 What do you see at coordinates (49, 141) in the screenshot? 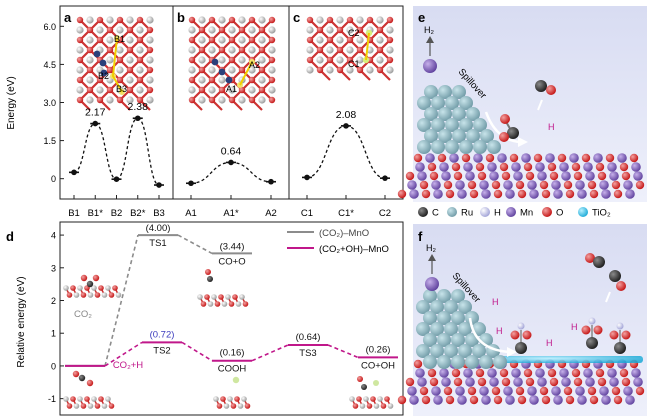
I see `y-tick-label: 1.5` at bounding box center [49, 141].